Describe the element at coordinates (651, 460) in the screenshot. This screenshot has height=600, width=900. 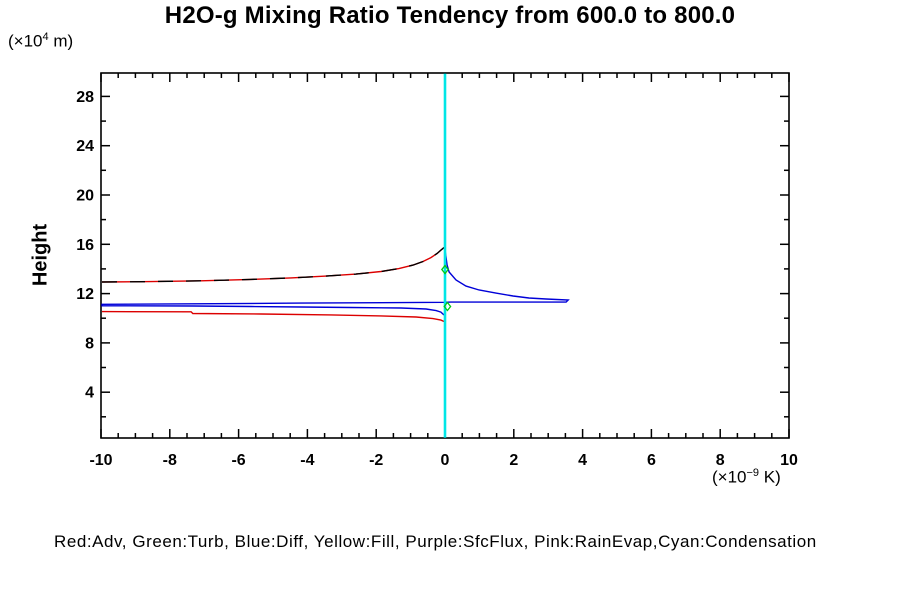
I see `x-tick-label: 6` at that location.